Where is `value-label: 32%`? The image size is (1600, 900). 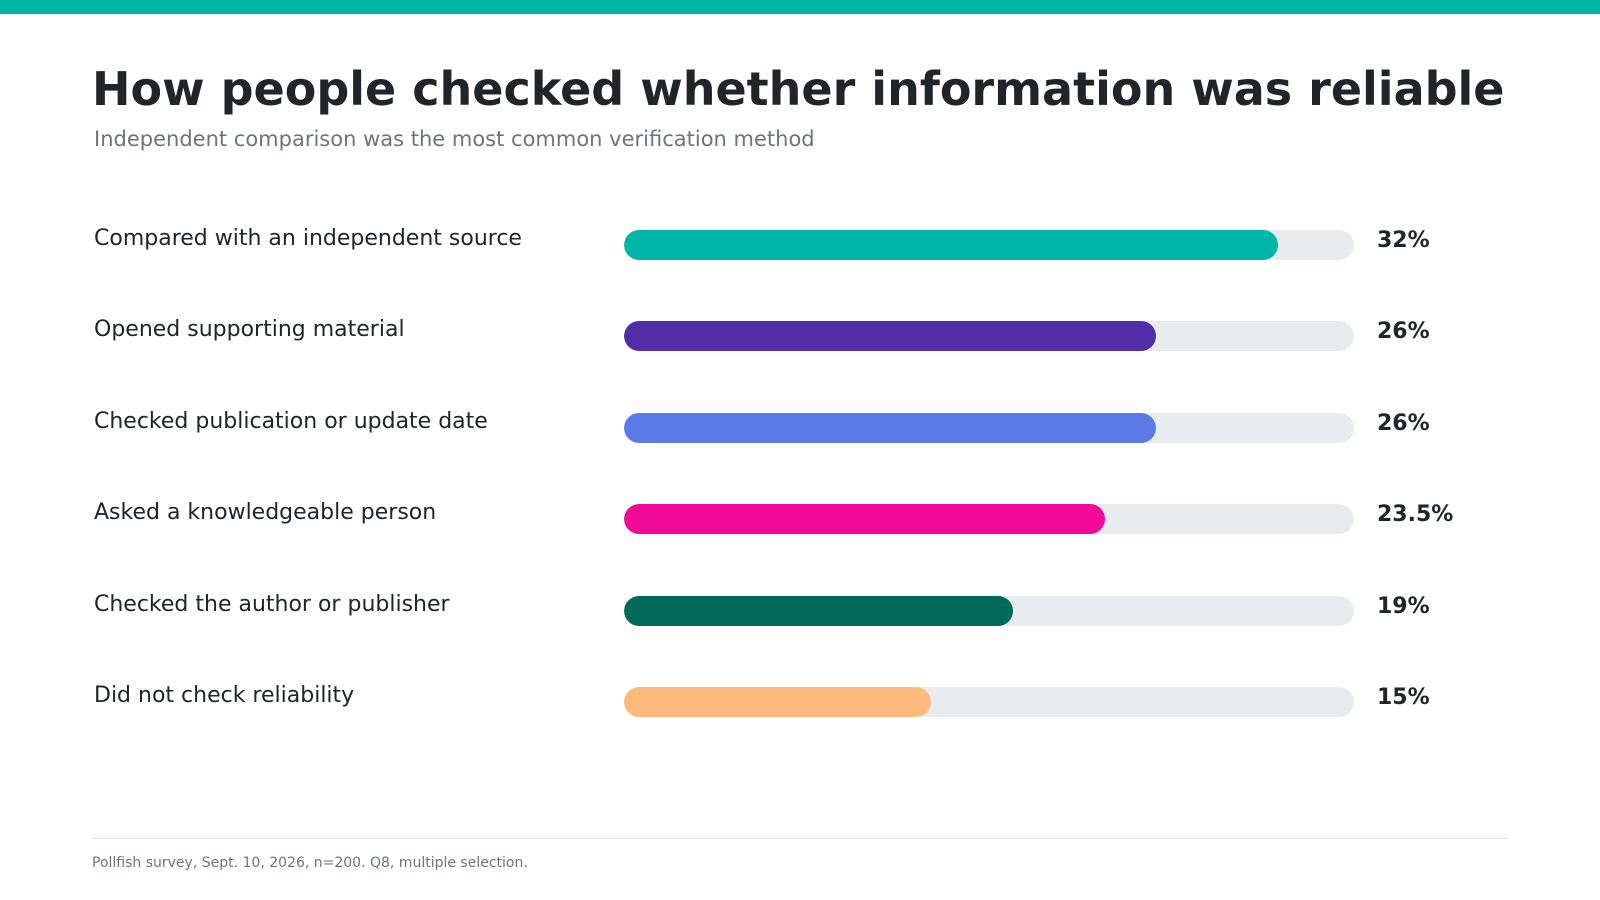 value-label: 32% is located at coordinates (1403, 240).